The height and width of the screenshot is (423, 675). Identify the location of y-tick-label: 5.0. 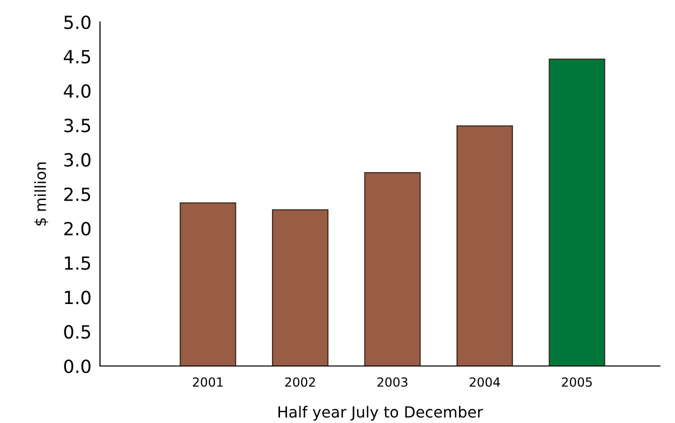
(77, 22).